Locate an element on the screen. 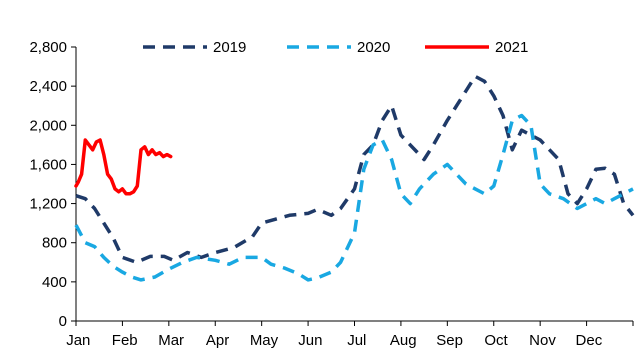  legend-label-2020: 2020 is located at coordinates (373, 47).